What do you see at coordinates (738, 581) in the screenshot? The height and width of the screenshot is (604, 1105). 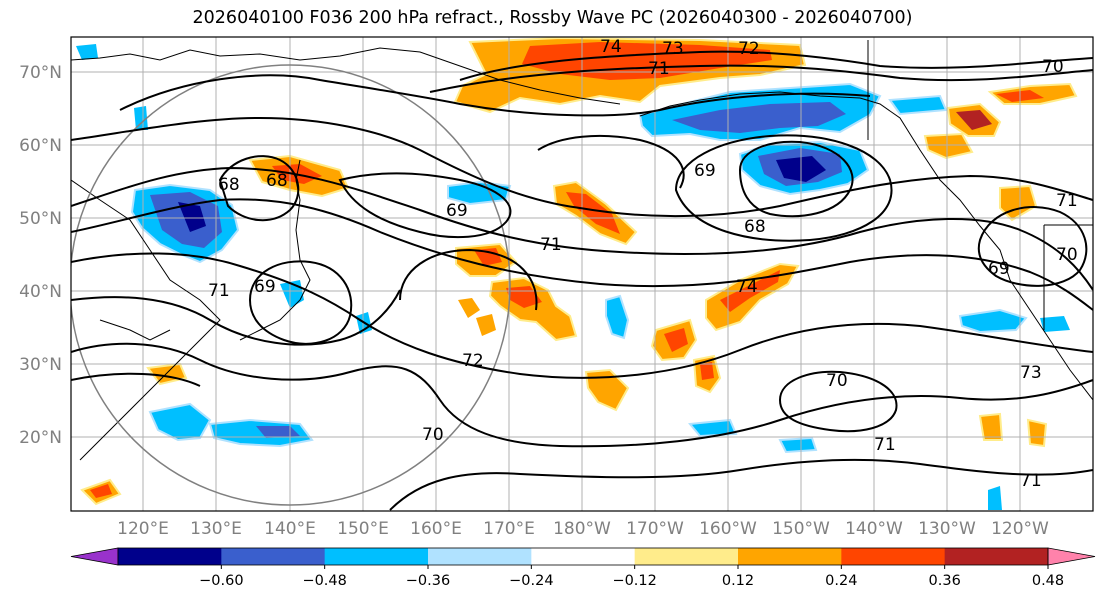 I see `colorbar-tick-label: 0.12` at bounding box center [738, 581].